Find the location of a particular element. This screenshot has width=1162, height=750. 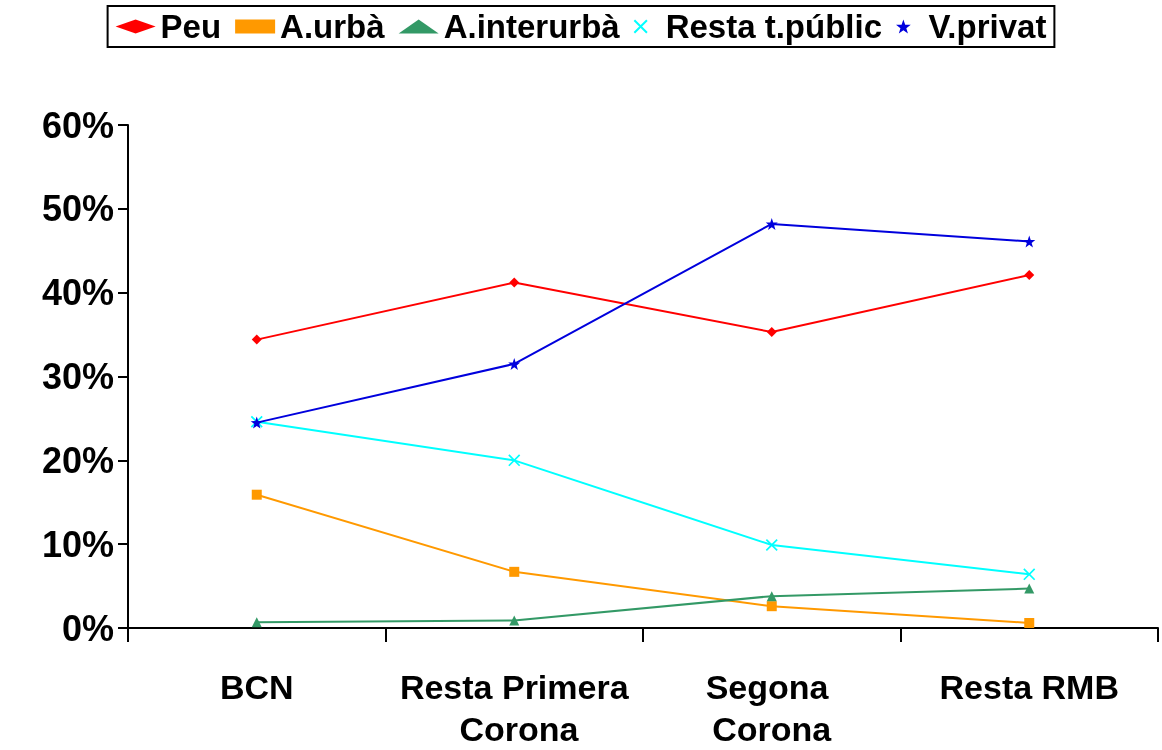

y-tick-label: 30% is located at coordinates (77, 376).